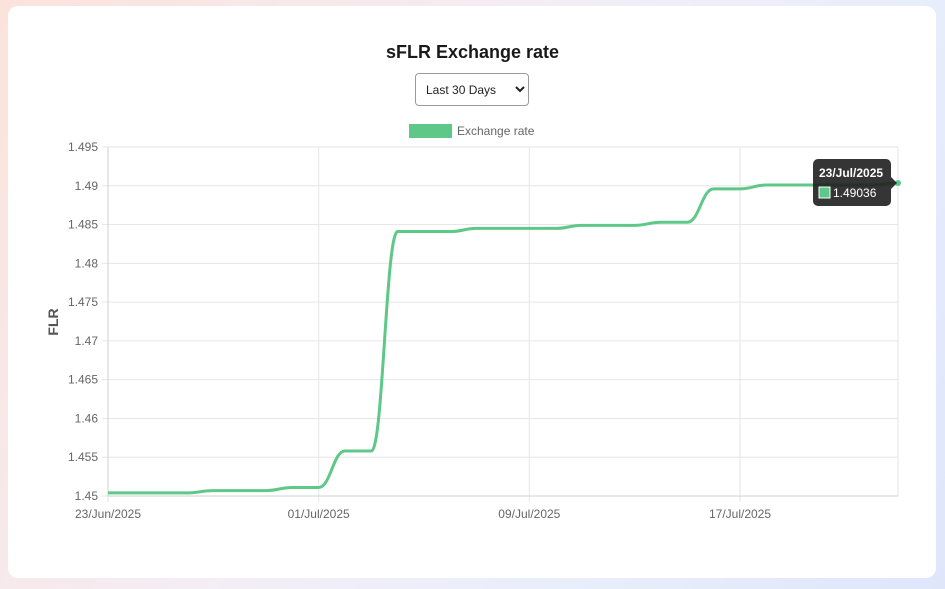  What do you see at coordinates (894, 182) in the screenshot?
I see `tooltip-caret` at bounding box center [894, 182].